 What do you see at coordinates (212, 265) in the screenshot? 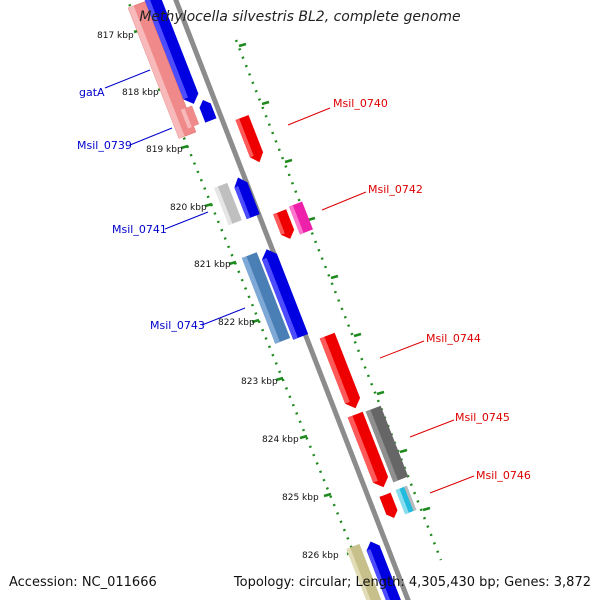
I see `tick-label-821: 821 kbp` at bounding box center [212, 265].